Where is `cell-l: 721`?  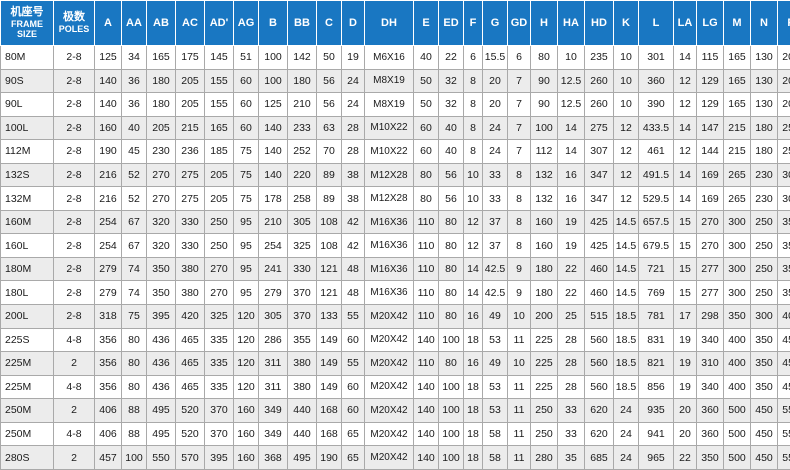 cell-l: 721 is located at coordinates (656, 269).